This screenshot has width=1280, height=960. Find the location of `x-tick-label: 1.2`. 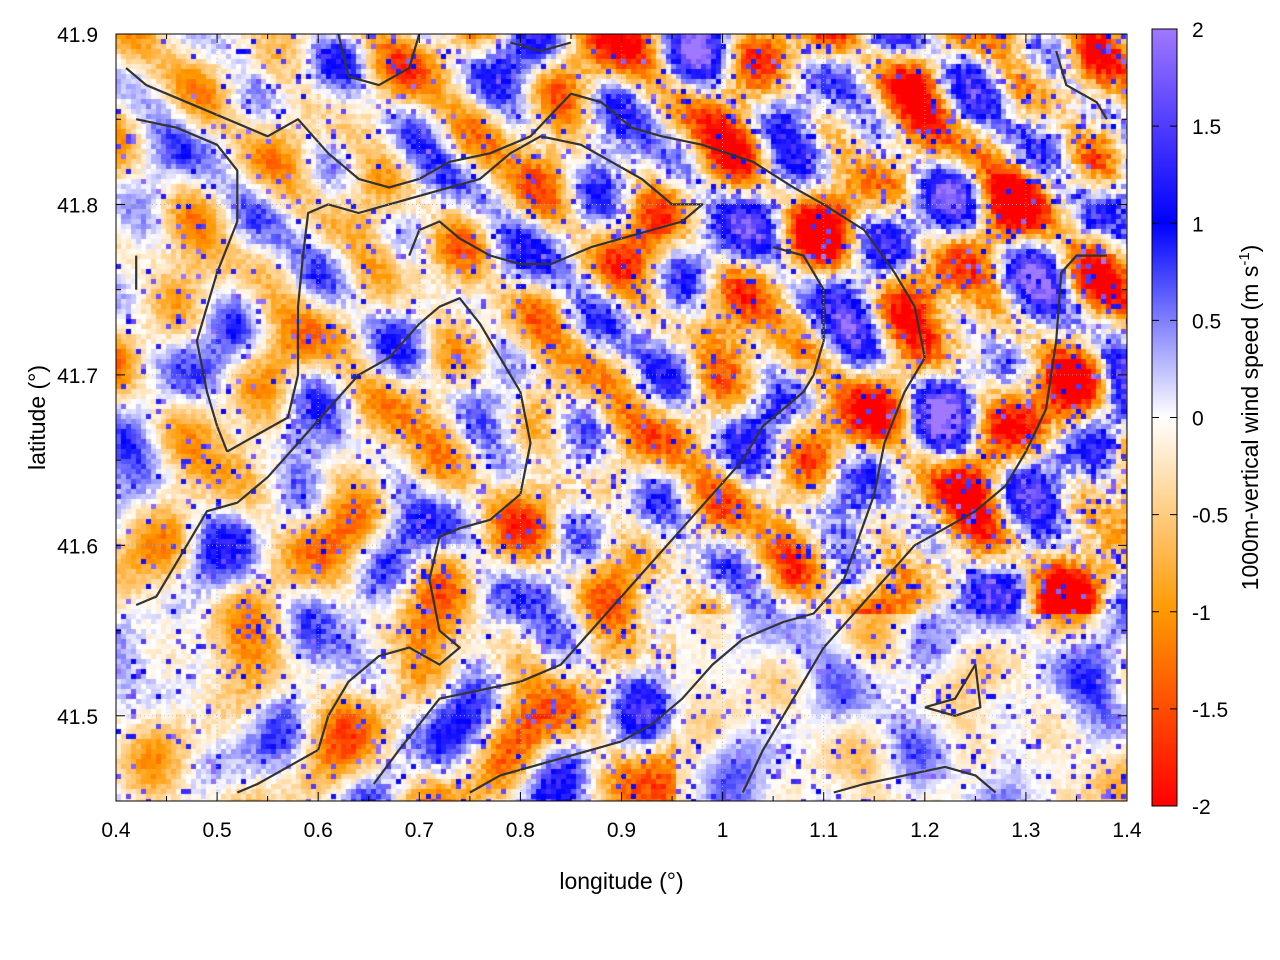

x-tick-label: 1.2 is located at coordinates (924, 830).